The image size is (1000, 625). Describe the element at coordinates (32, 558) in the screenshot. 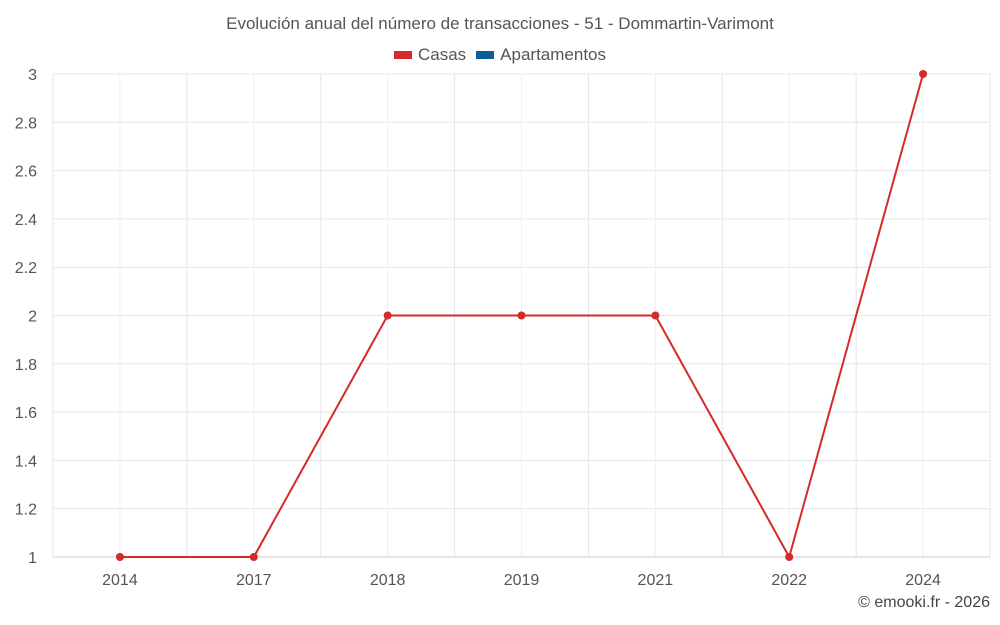

I see `y-tick-label: 1` at that location.